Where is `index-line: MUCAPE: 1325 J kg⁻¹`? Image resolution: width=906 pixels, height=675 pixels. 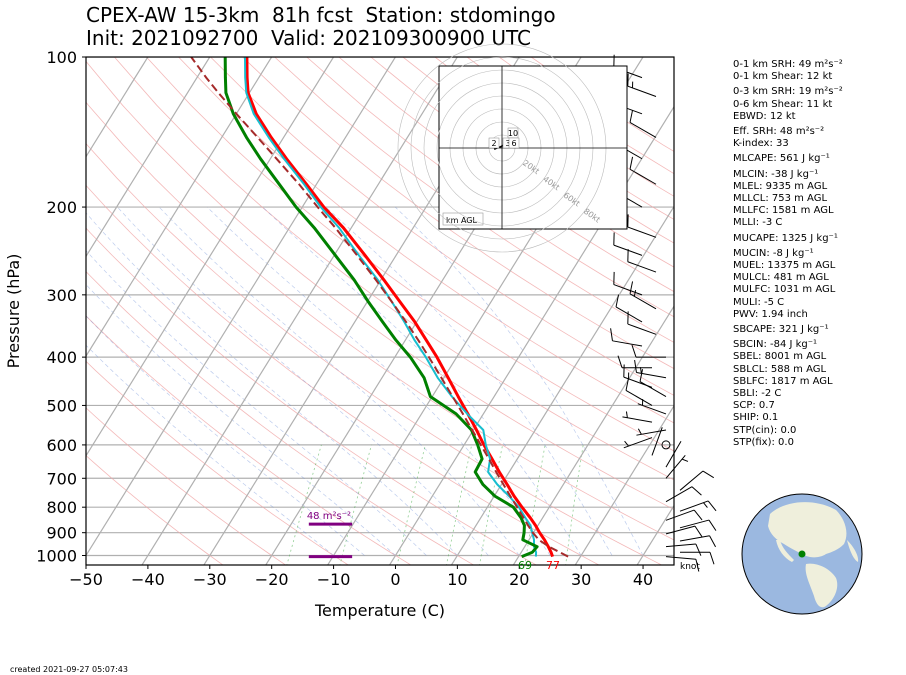
index-line: MUCAPE: 1325 J kg⁻¹ is located at coordinates (785, 238).